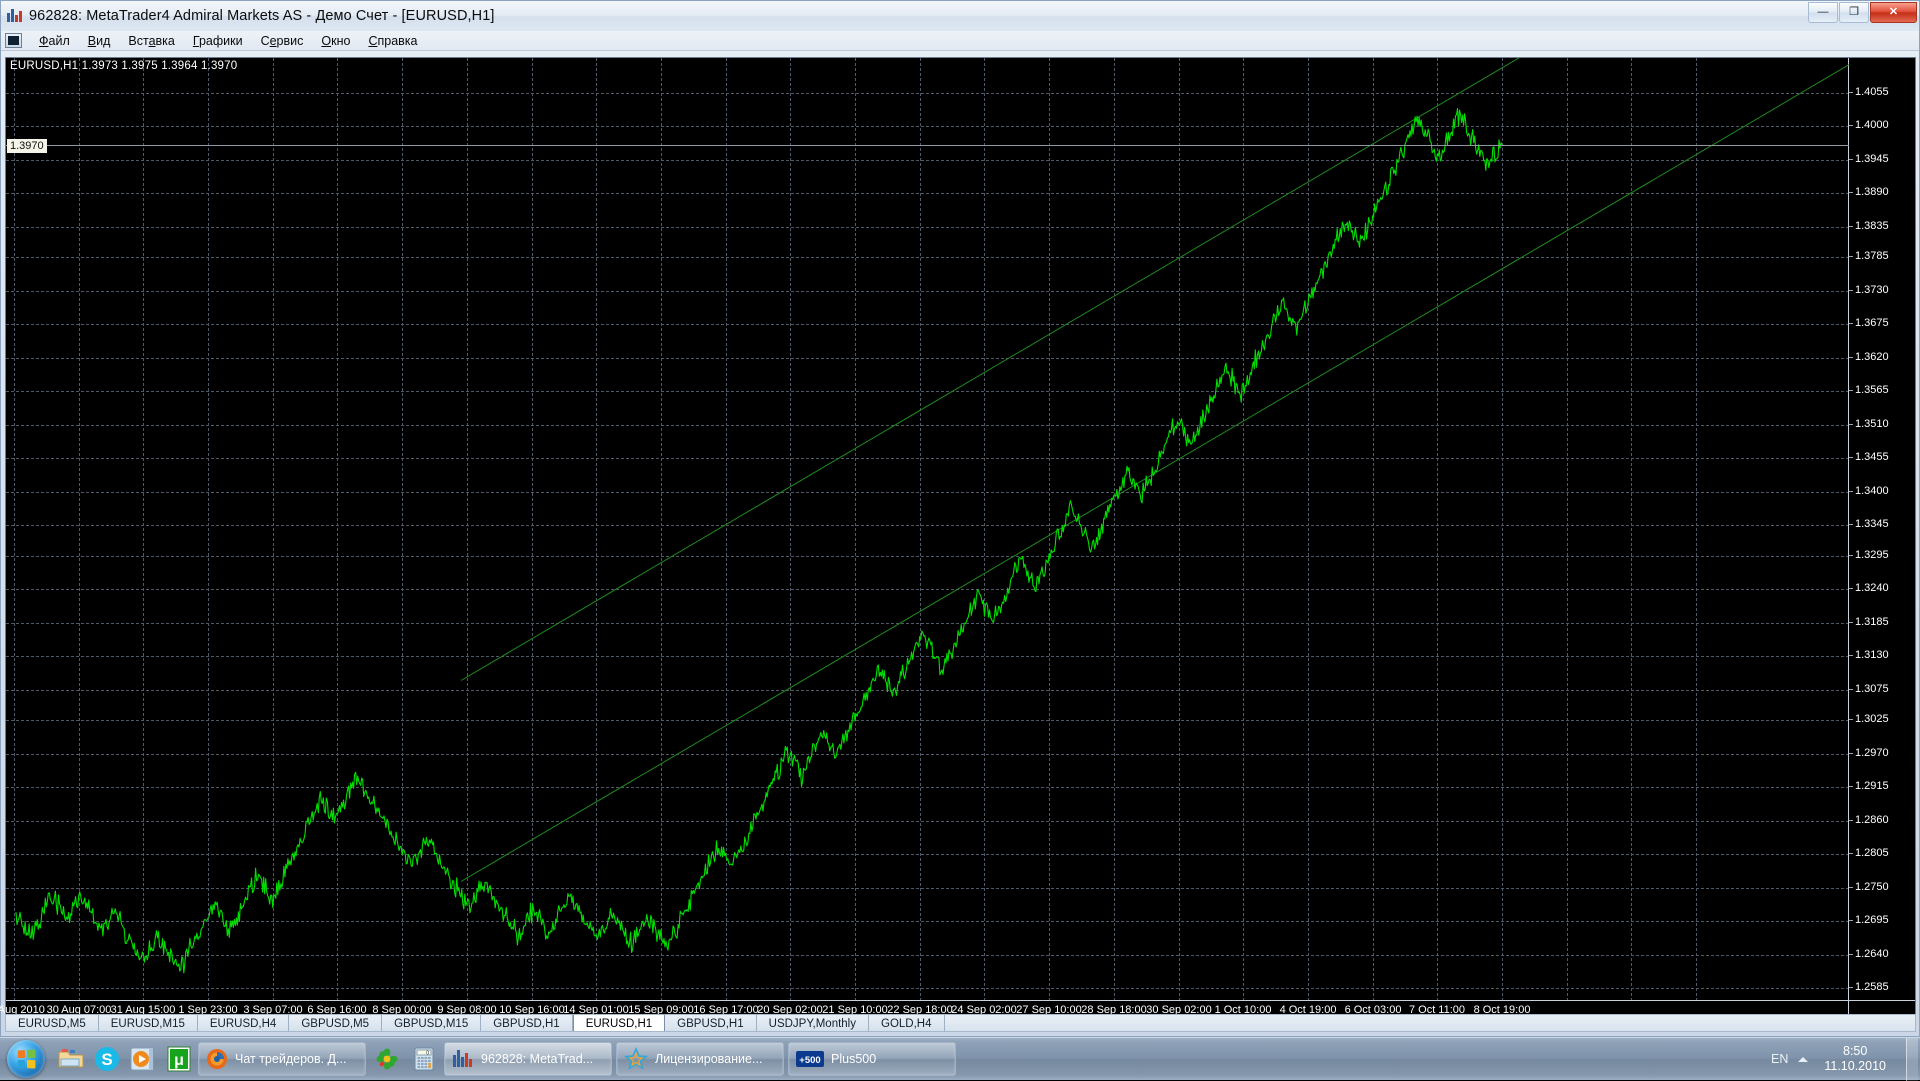 The image size is (1920, 1081). Describe the element at coordinates (1872, 555) in the screenshot. I see `price-axis-tick: 1.3295` at that location.